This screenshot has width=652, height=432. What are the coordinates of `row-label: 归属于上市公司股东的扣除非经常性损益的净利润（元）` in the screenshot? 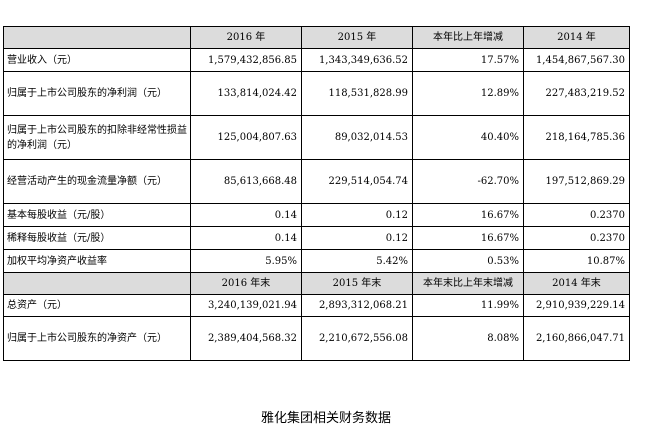 It's located at (97, 137).